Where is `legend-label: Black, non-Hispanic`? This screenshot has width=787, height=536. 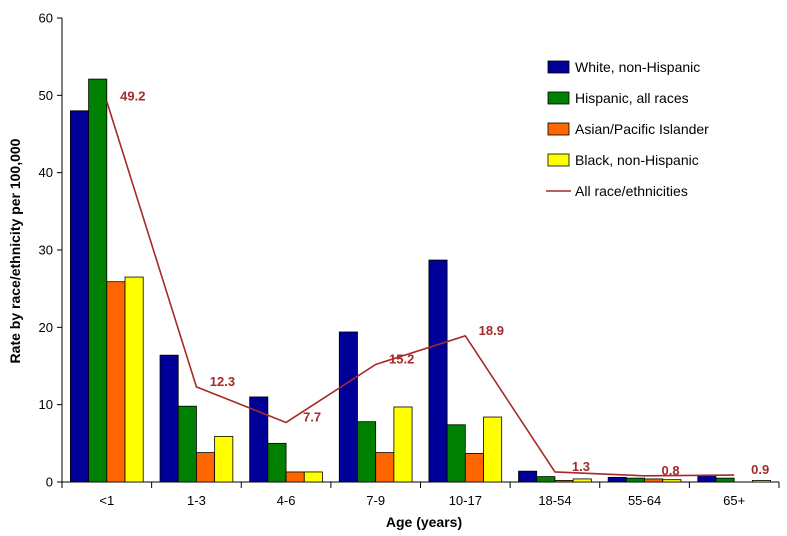 legend-label: Black, non-Hispanic is located at coordinates (637, 160).